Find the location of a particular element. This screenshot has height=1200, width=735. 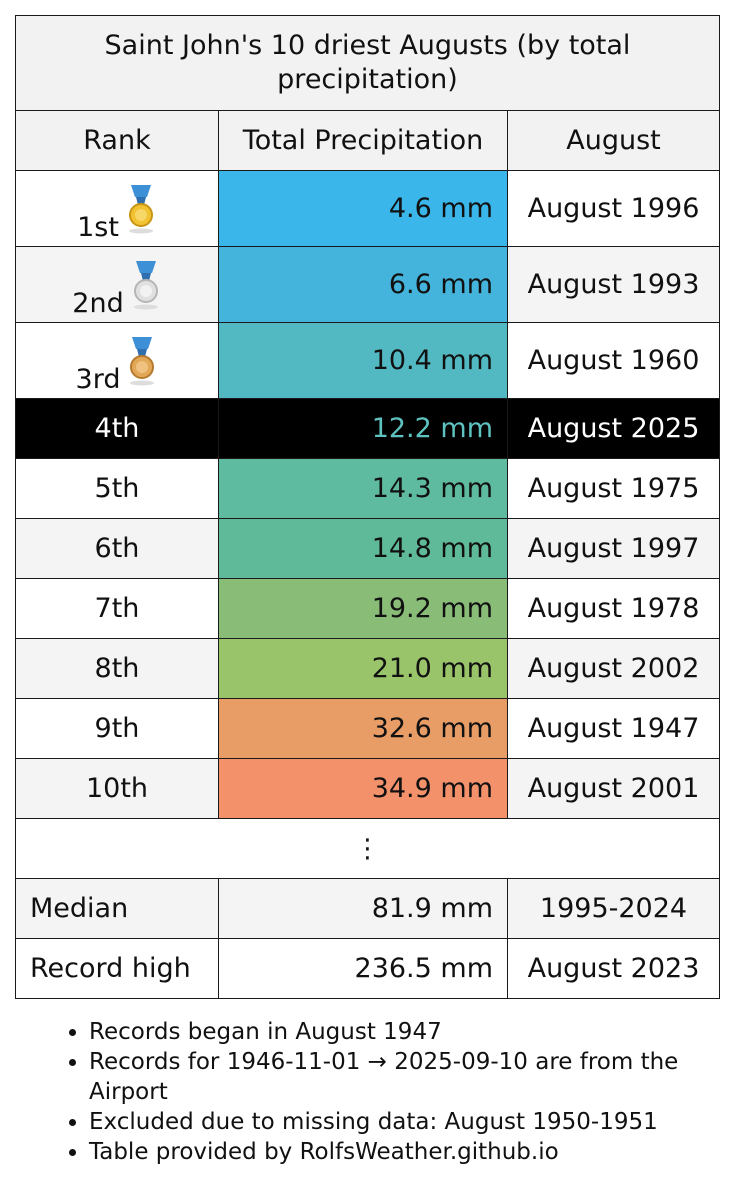

precipitation-cell: 12.2 mm is located at coordinates (363, 428).